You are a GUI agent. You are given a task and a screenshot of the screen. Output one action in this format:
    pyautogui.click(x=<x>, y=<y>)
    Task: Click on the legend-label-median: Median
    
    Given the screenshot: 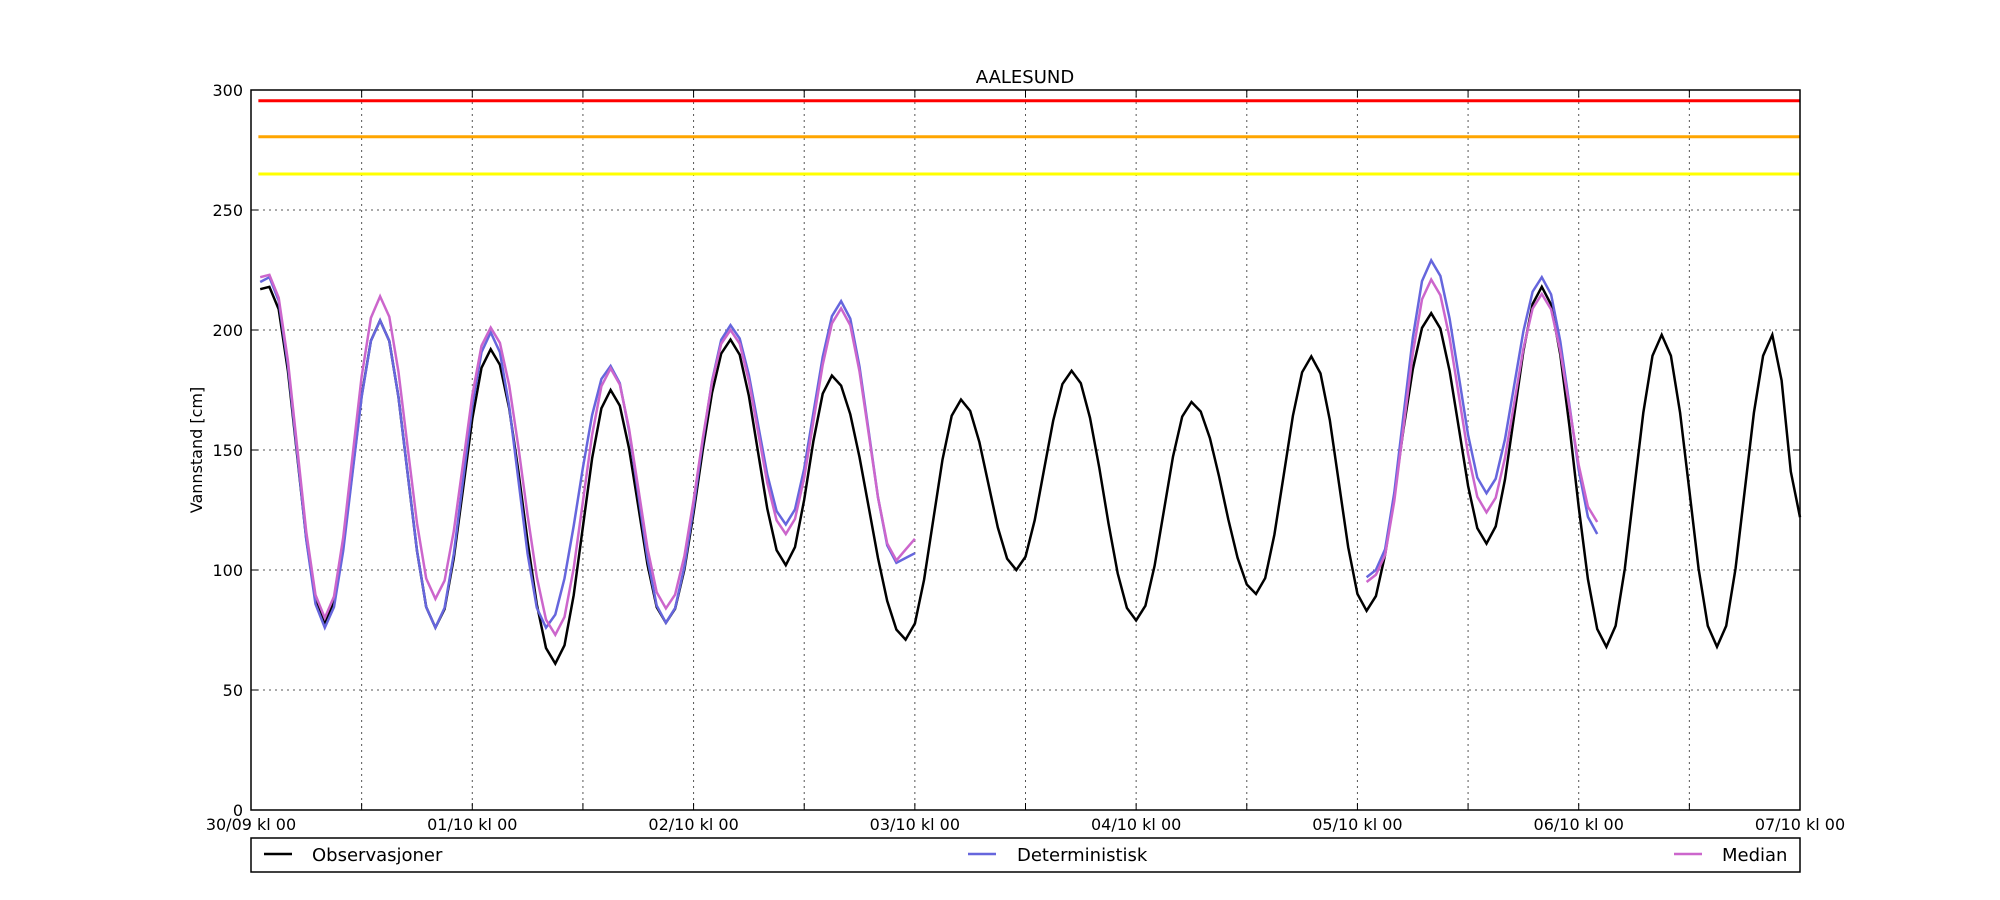 What is the action you would take?
    pyautogui.click(x=1754, y=855)
    